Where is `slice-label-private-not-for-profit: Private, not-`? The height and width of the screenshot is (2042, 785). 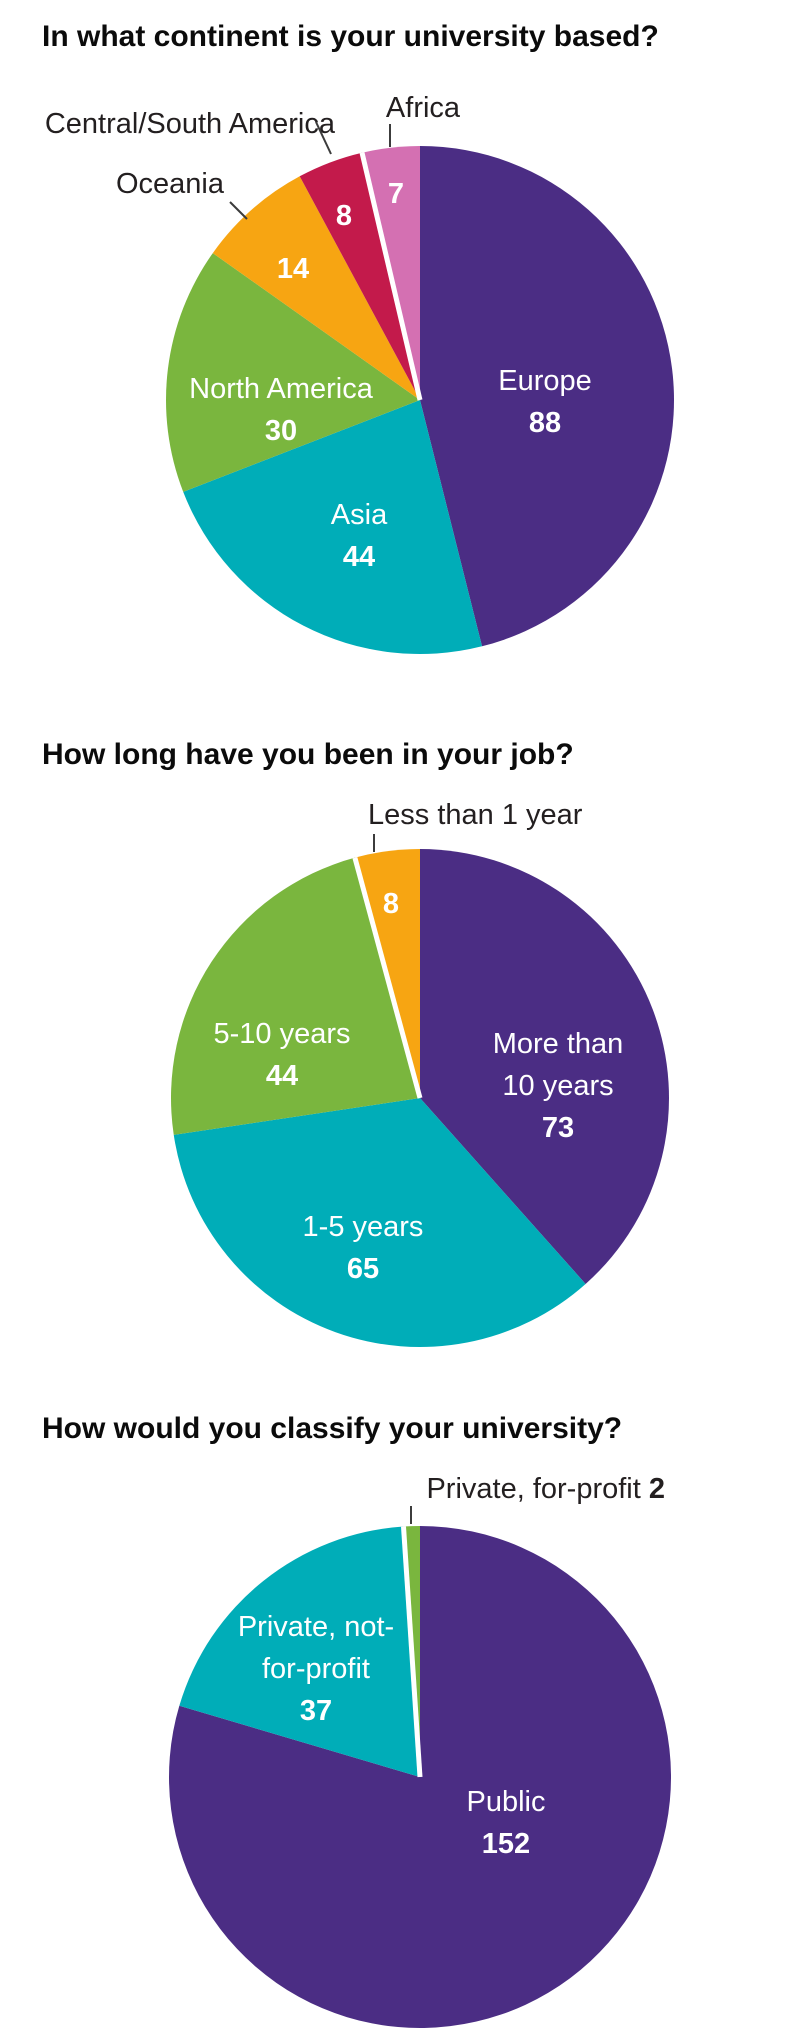
slice-label-private-not-for-profit: Private, not- is located at coordinates (316, 1627).